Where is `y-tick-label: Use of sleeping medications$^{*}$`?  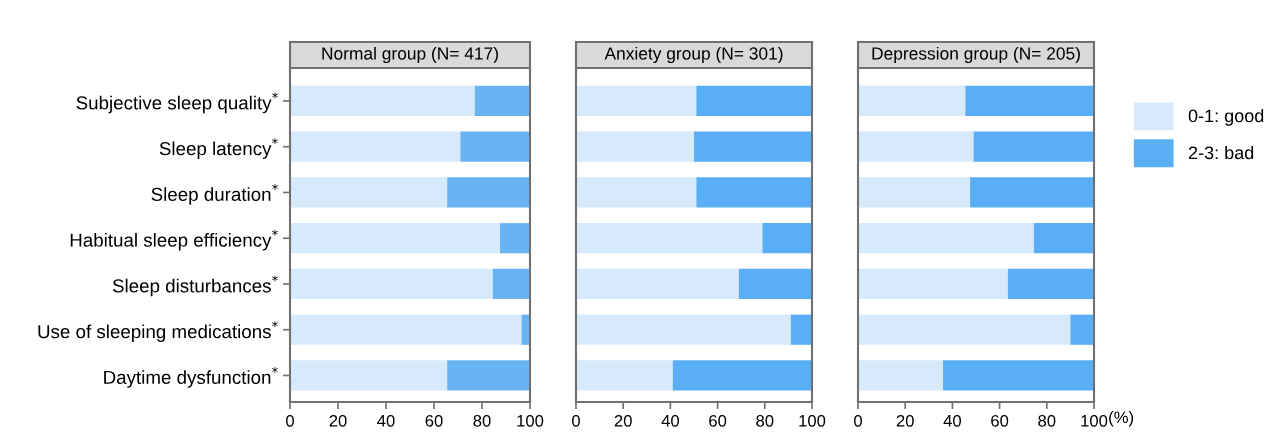
y-tick-label: Use of sleeping medications$^{*}$ is located at coordinates (158, 331).